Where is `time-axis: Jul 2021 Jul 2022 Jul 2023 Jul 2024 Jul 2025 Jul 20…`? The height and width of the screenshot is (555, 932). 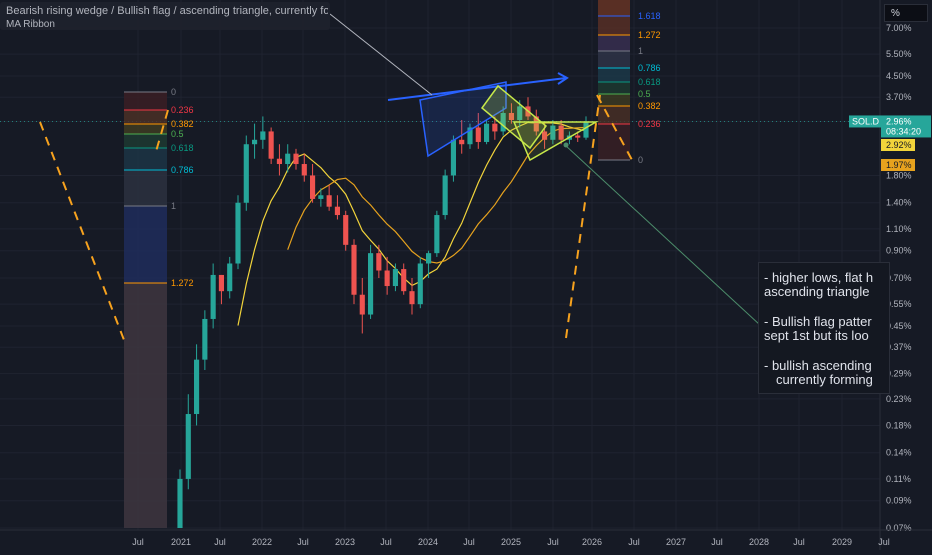 time-axis: Jul 2021 Jul 2022 Jul 2023 Jul 2024 Jul 2025 Jul 20… is located at coordinates (466, 538).